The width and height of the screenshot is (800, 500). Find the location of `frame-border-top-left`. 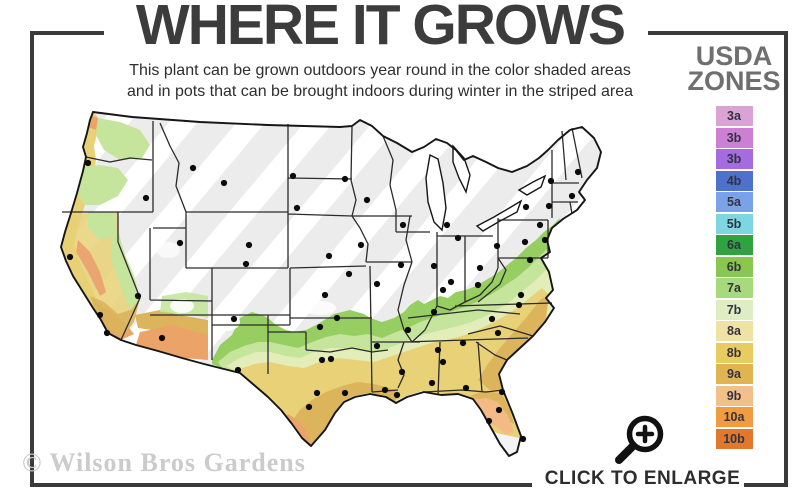

frame-border-top-left is located at coordinates (67, 33).